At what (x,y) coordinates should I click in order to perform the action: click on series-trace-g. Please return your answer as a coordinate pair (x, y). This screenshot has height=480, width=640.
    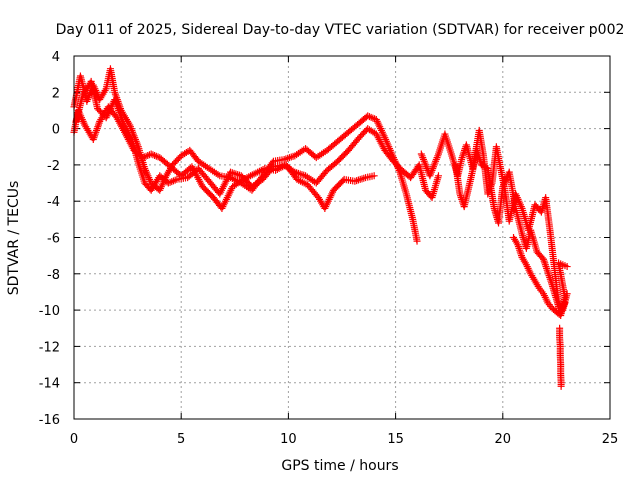
    Looking at the image, I should click on (560, 357).